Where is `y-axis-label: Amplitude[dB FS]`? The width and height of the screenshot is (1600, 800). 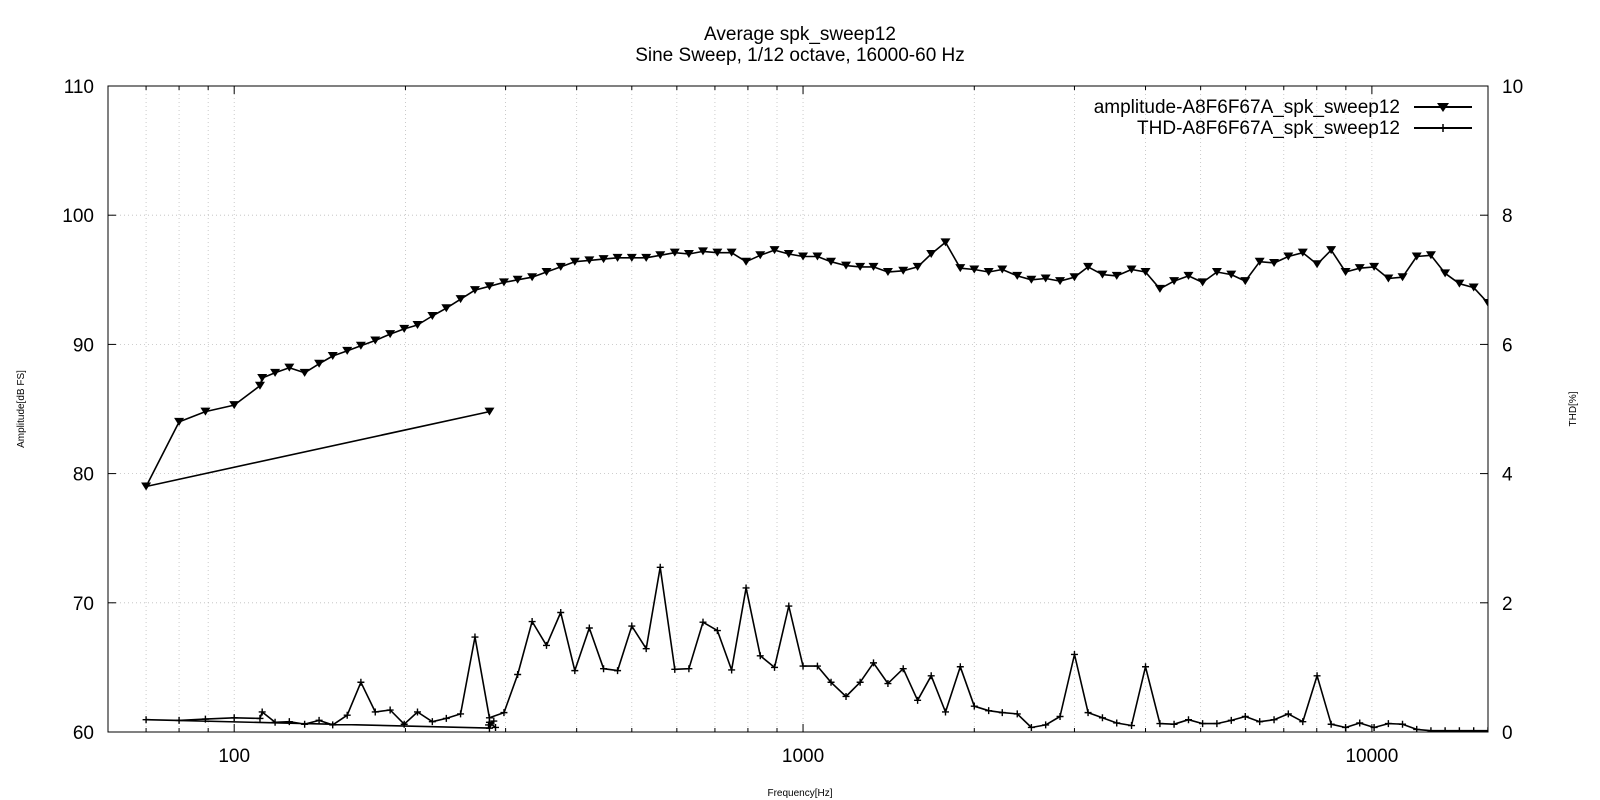
y-axis-label: Amplitude[dB FS] is located at coordinates (21, 409).